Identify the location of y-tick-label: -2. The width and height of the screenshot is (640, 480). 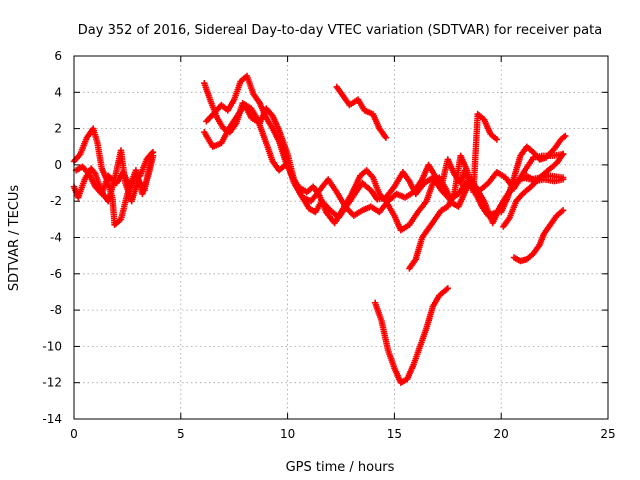
(56, 201).